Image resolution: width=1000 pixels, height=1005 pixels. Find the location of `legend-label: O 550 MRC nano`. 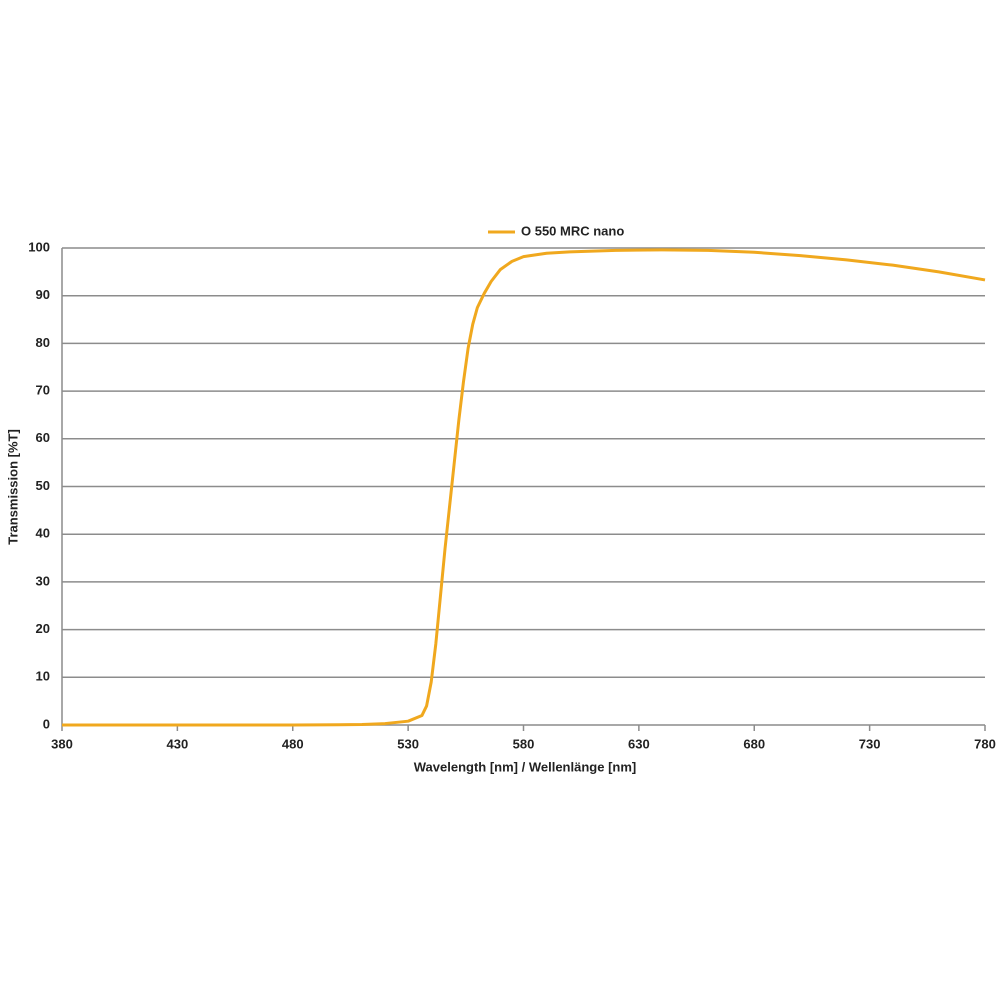

legend-label: O 550 MRC nano is located at coordinates (572, 230).